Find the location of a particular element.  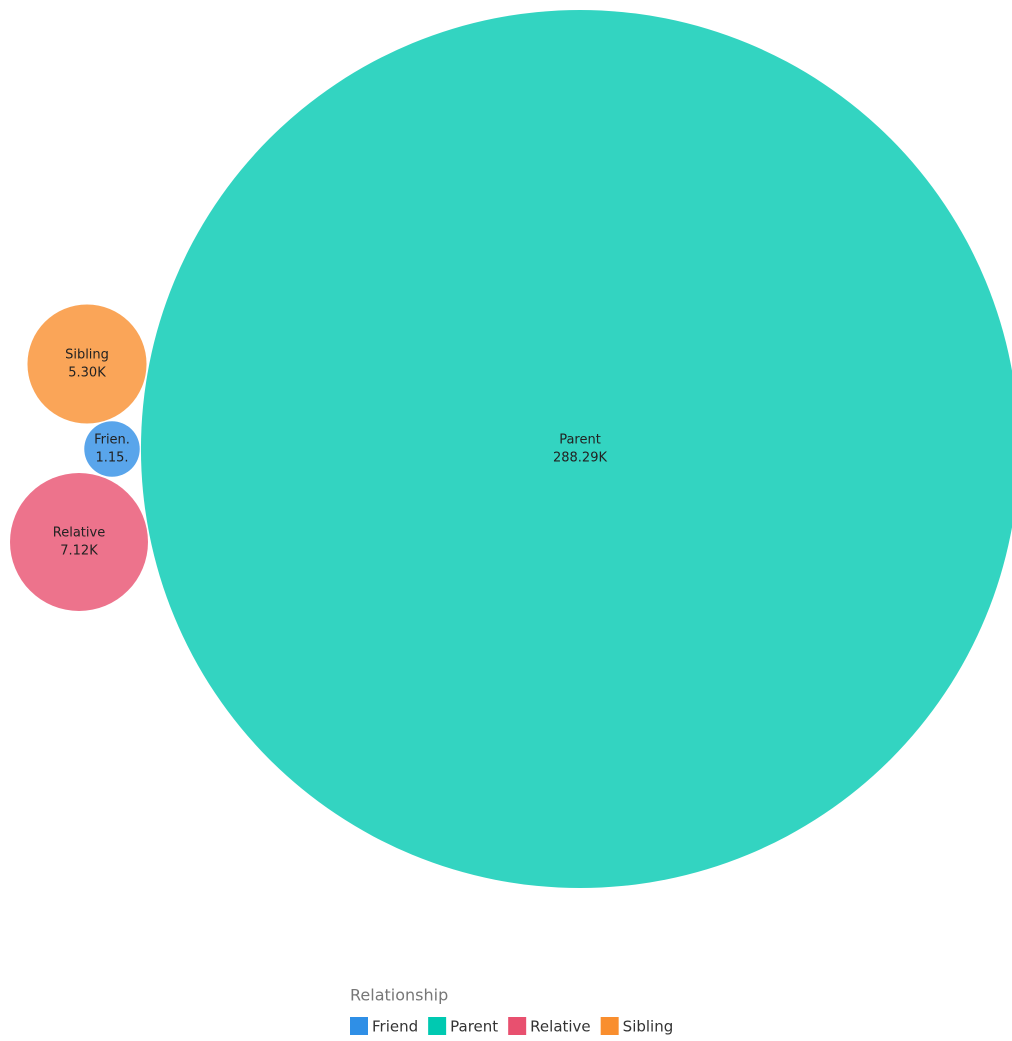

bubble-value: 7.12K is located at coordinates (79, 551).